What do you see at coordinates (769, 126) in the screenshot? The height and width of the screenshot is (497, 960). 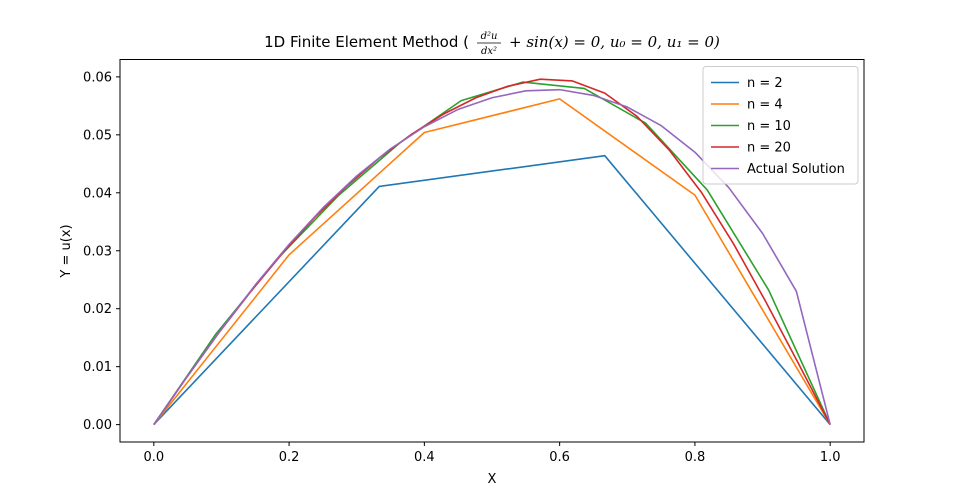 I see `legend-entry-3: n = 10` at bounding box center [769, 126].